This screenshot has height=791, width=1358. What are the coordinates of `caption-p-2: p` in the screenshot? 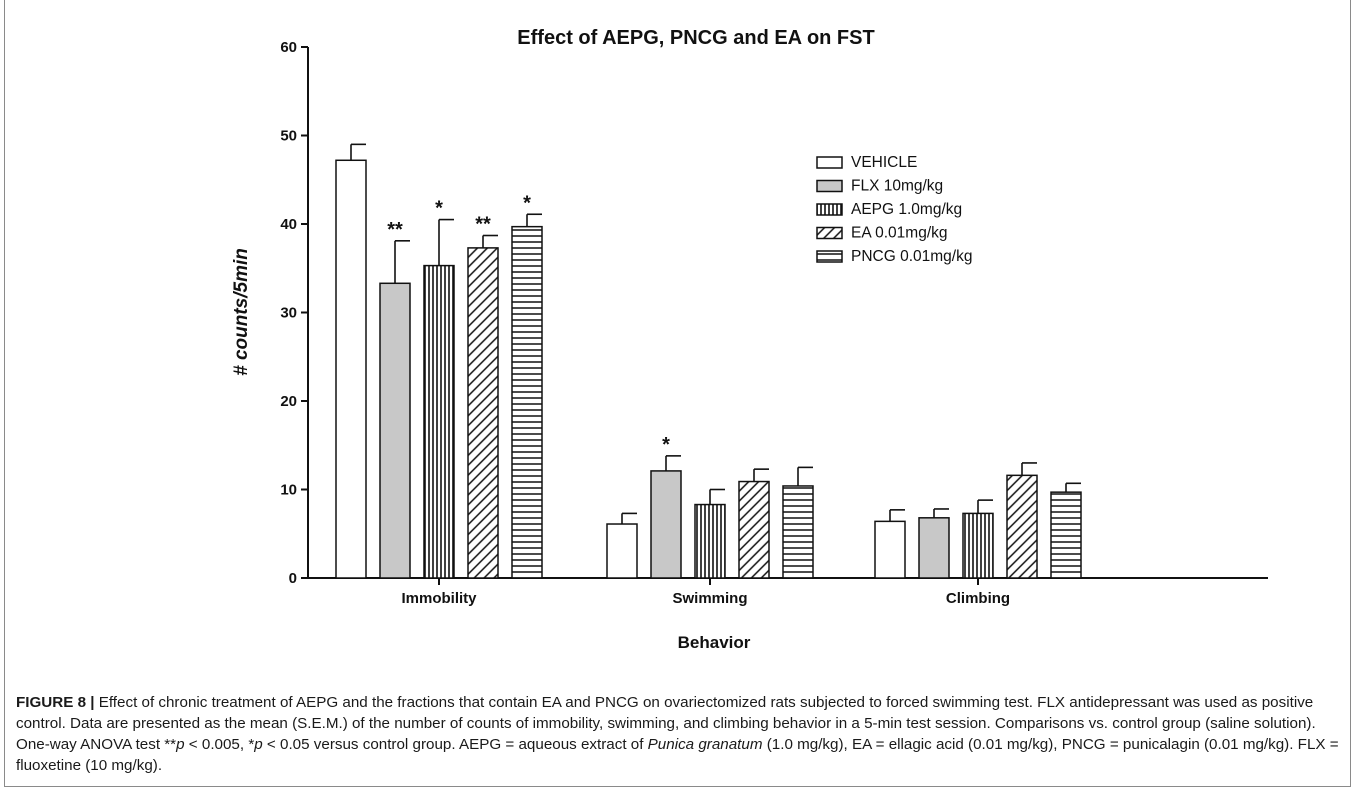 It's located at (258, 744).